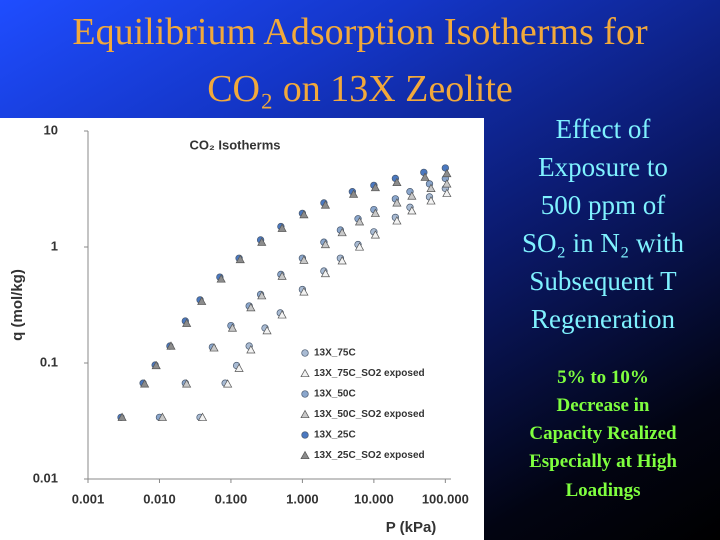 The width and height of the screenshot is (720, 540). Describe the element at coordinates (335, 394) in the screenshot. I see `legend-label: 13X_50C` at that location.